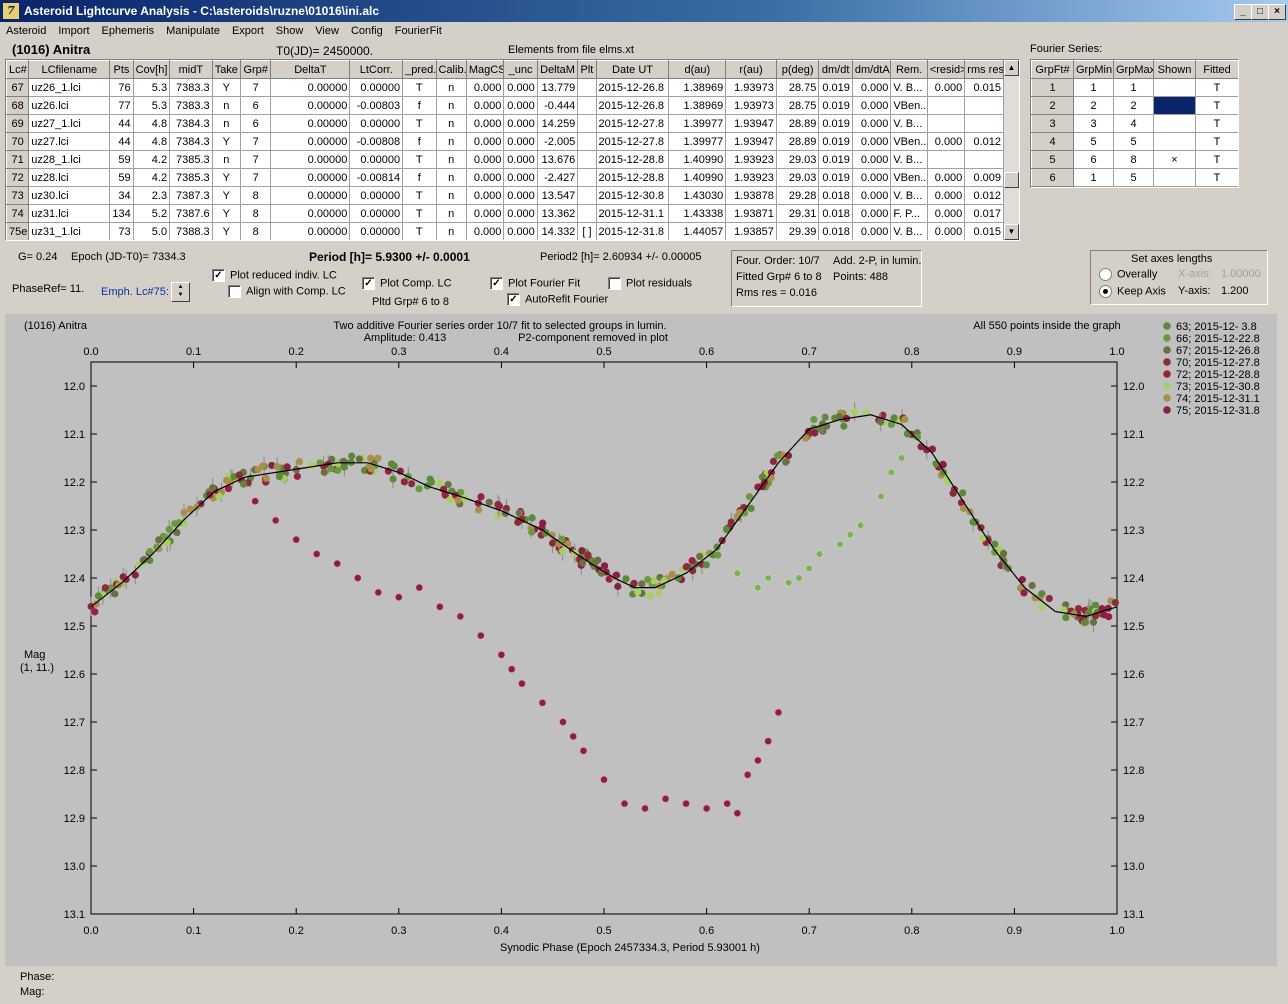 Image resolution: width=1288 pixels, height=1004 pixels. I want to click on lc-col-header: p(deg), so click(797, 69).